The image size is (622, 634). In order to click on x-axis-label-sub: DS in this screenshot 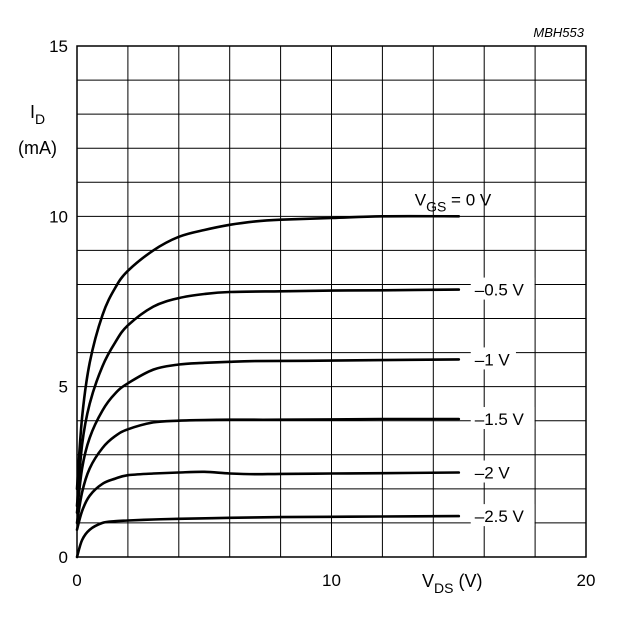, I will do `click(443, 588)`.